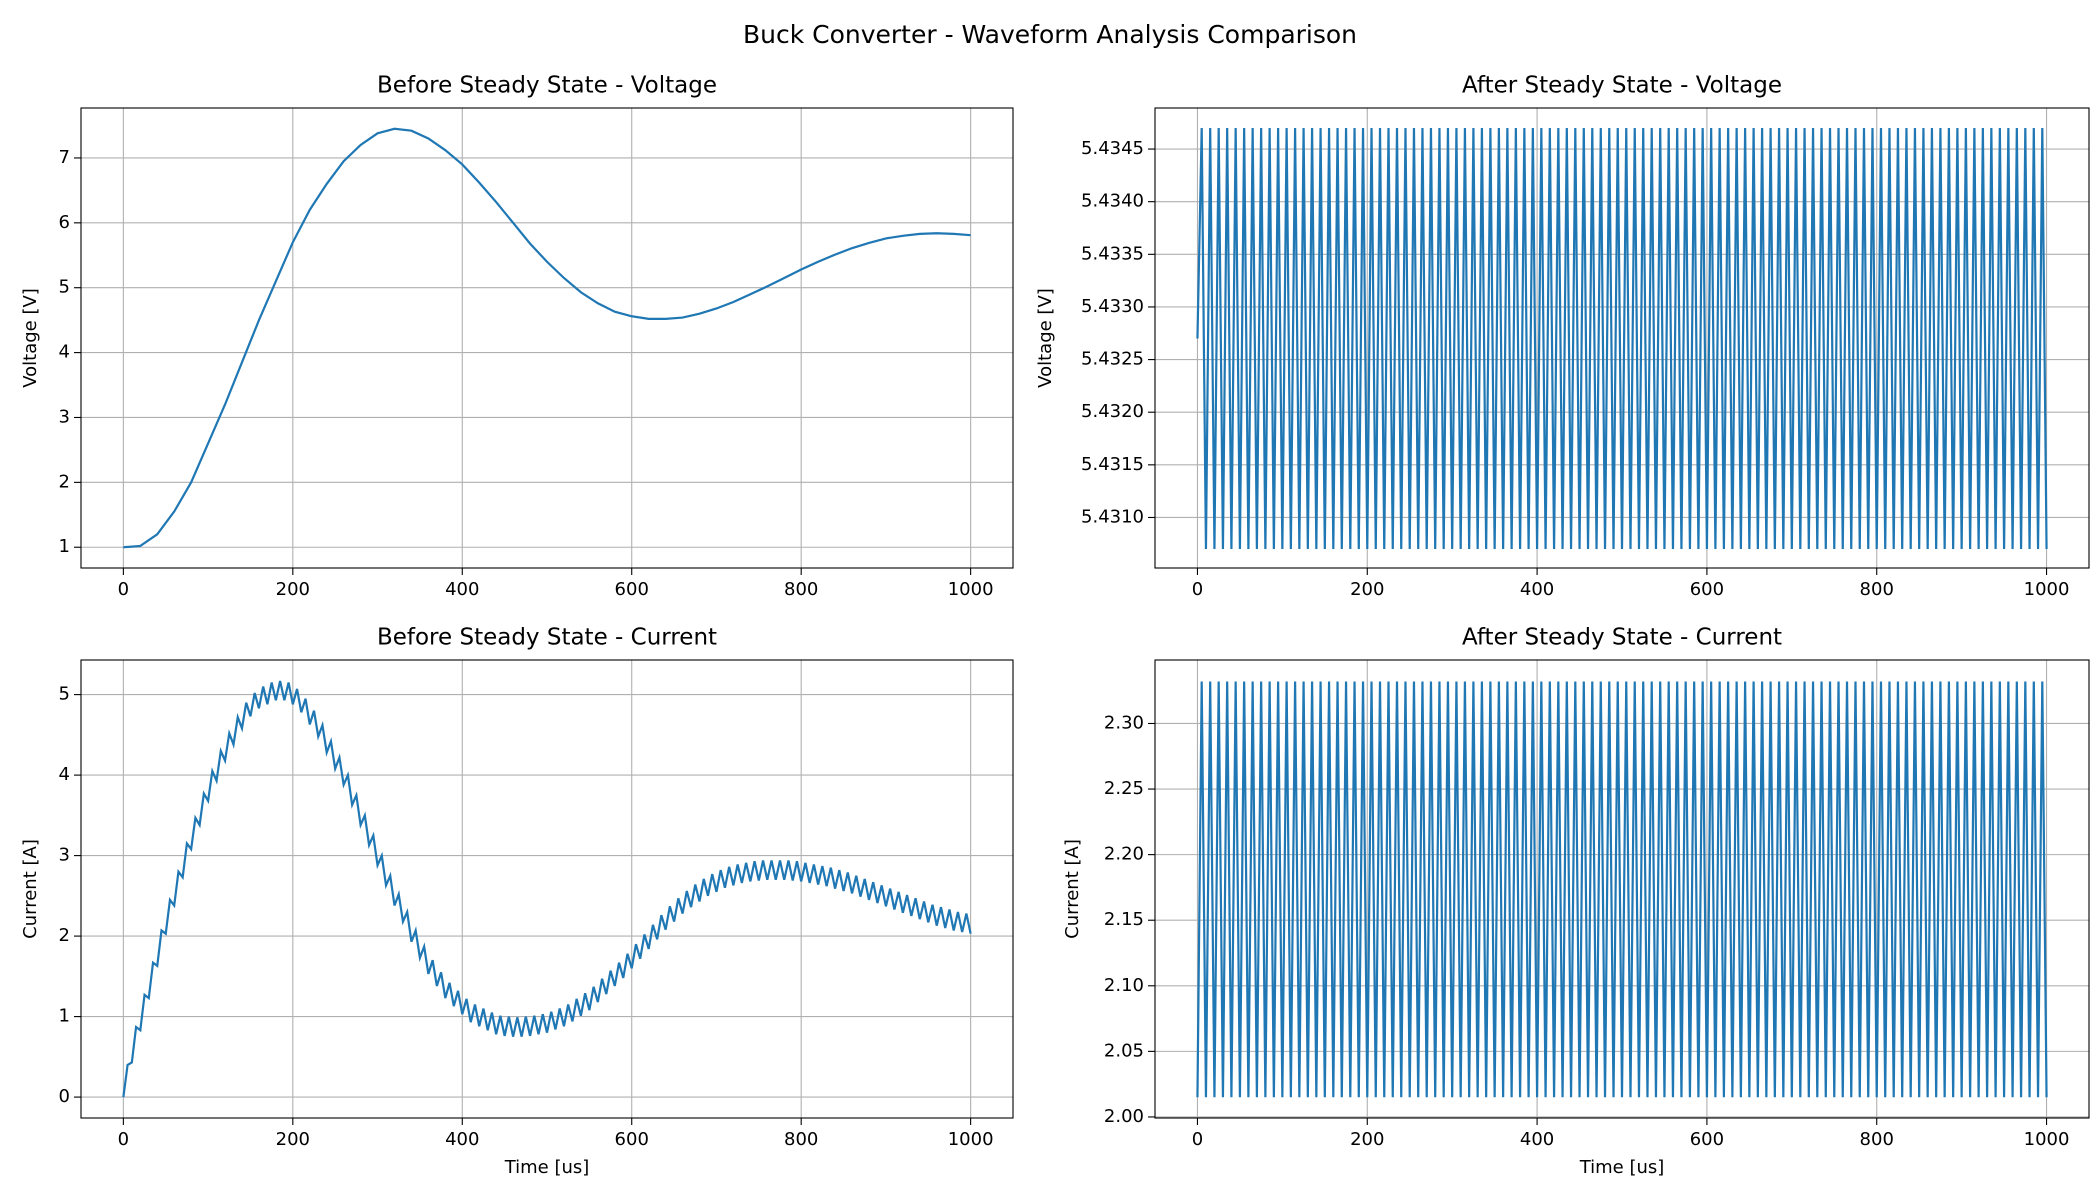 The image size is (2100, 1200). What do you see at coordinates (1124, 1116) in the screenshot?
I see `y-tick-label: 2.00` at bounding box center [1124, 1116].